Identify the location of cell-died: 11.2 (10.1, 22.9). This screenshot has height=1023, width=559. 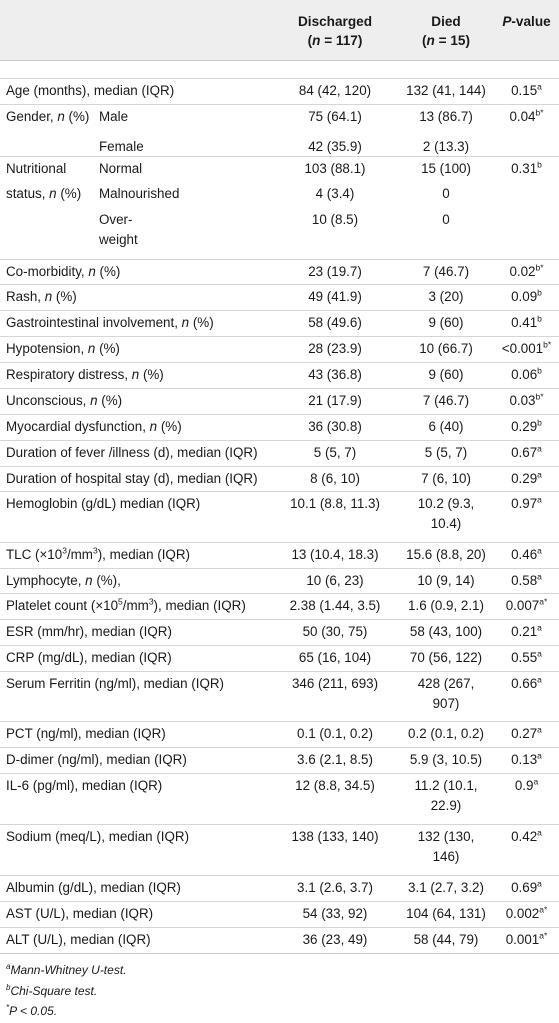
(446, 795).